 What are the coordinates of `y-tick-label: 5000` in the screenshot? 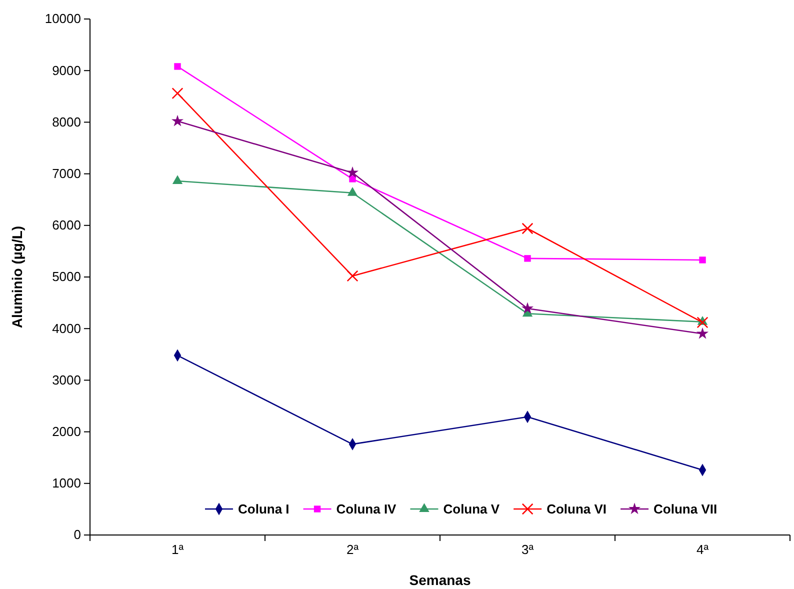 It's located at (66, 276).